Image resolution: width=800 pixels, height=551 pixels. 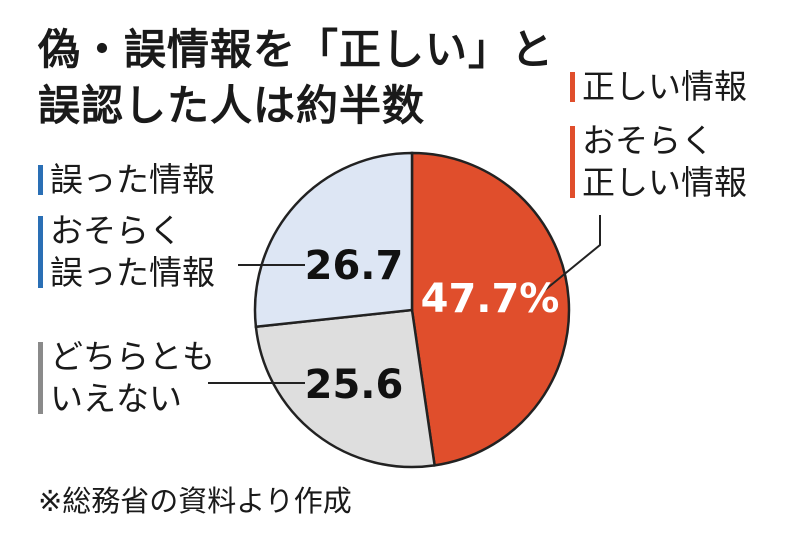 What do you see at coordinates (40, 252) in the screenshot?
I see `legend-wrong-2-swatch` at bounding box center [40, 252].